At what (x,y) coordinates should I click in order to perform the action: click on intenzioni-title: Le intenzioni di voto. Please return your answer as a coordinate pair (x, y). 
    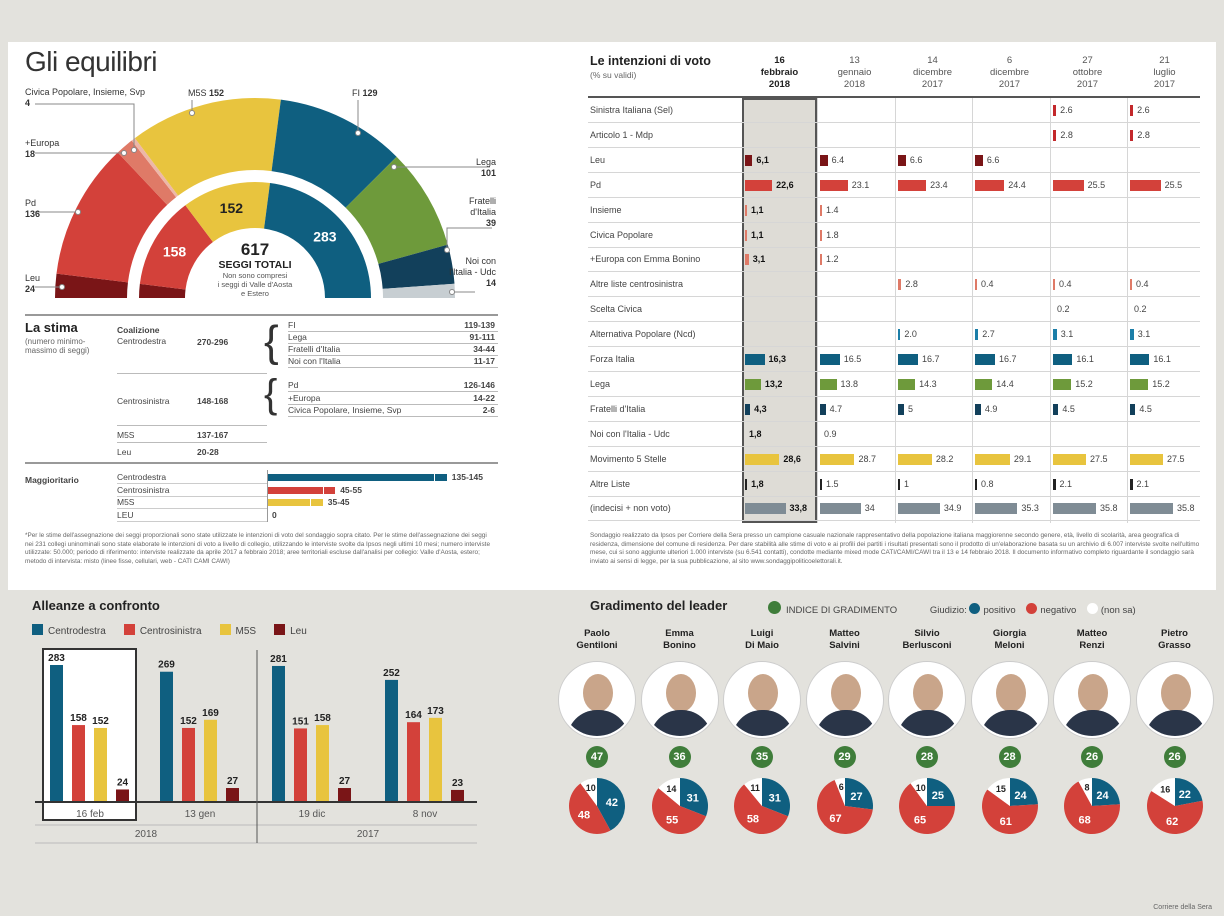
    Looking at the image, I should click on (650, 61).